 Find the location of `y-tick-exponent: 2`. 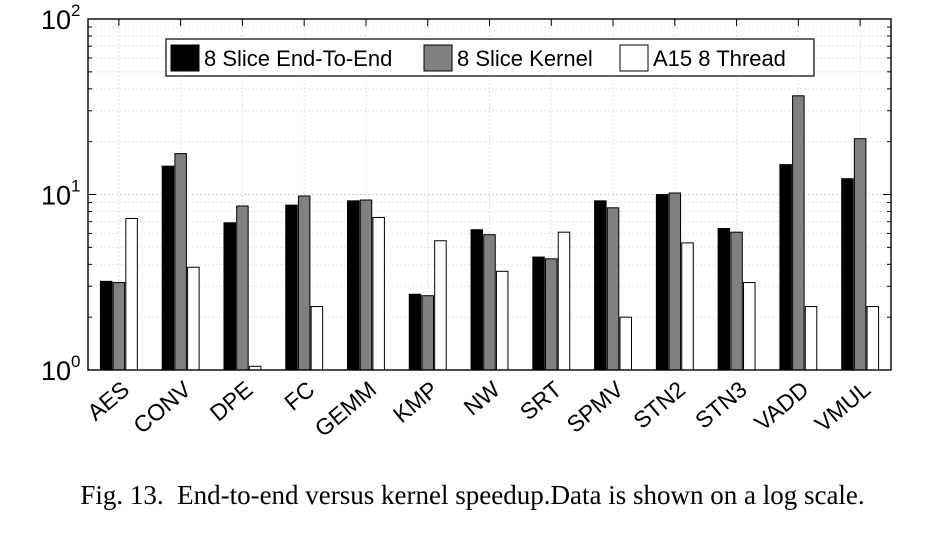

y-tick-exponent: 2 is located at coordinates (75, 10).